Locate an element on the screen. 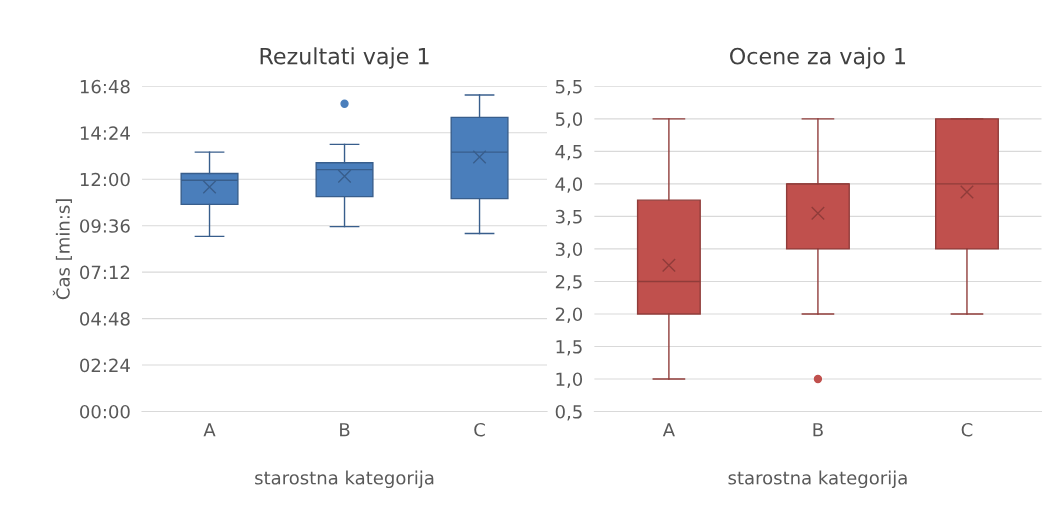  y-axis-title: Čas [min:s] is located at coordinates (62, 249).